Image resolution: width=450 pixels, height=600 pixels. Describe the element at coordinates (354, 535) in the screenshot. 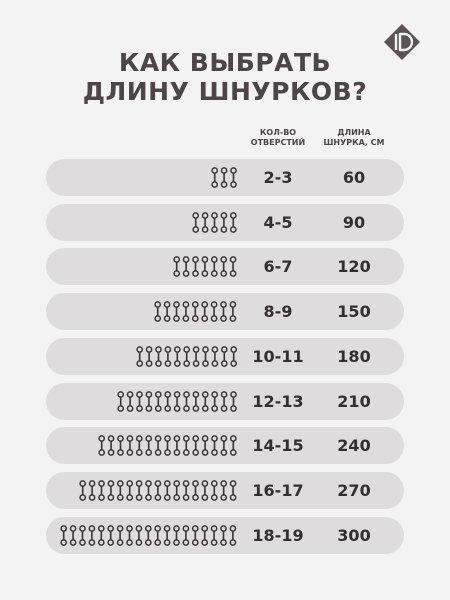

I see `lace-length: 300` at that location.